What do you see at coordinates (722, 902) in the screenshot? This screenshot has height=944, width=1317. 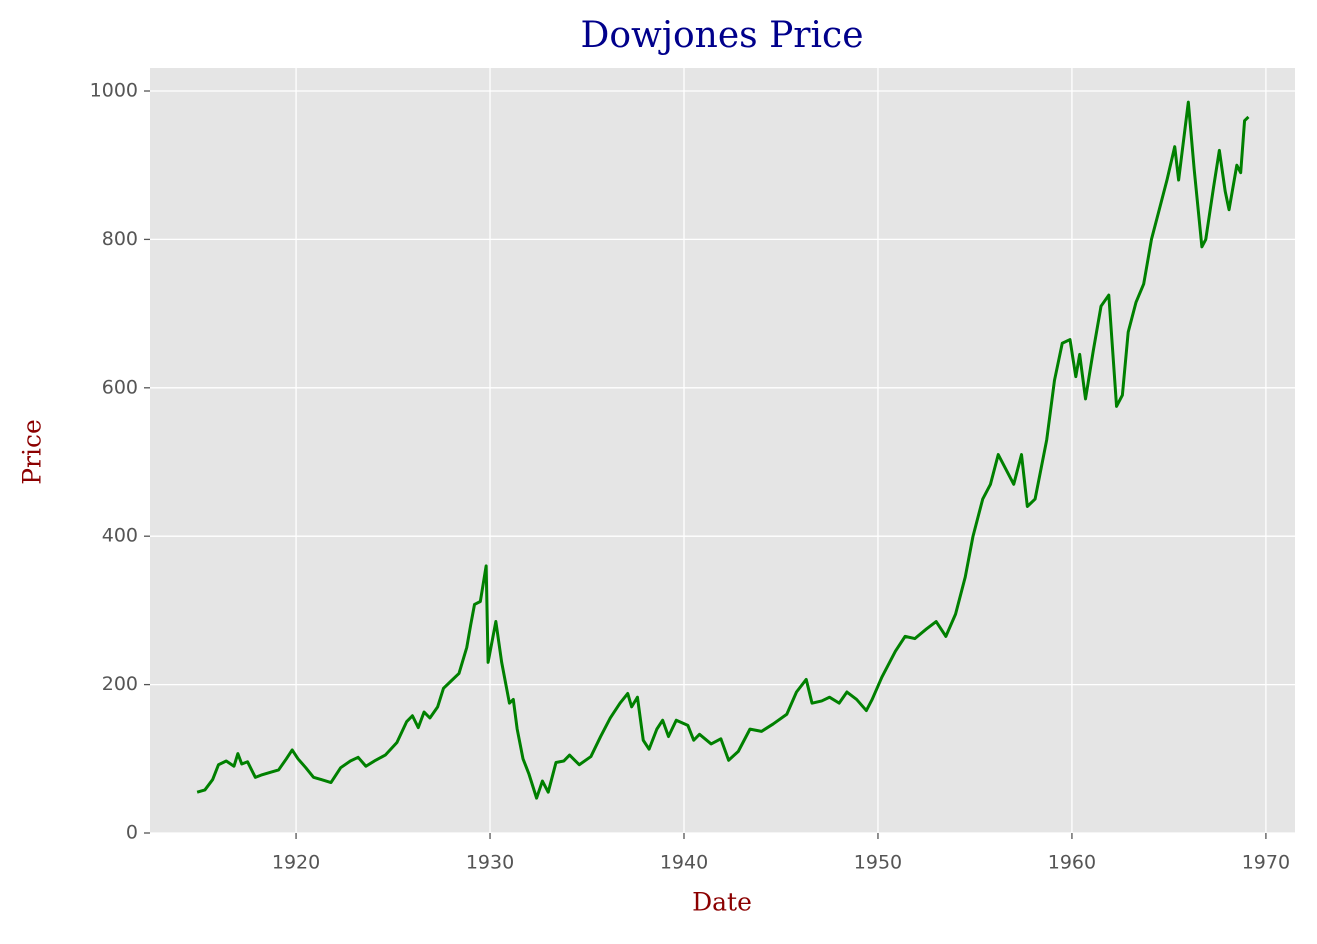 I see `x-axis-label: Date` at bounding box center [722, 902].